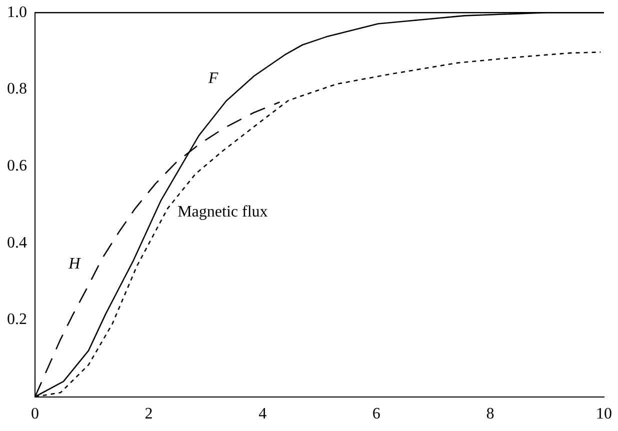  I want to click on x-tick-label: 8, so click(490, 414).